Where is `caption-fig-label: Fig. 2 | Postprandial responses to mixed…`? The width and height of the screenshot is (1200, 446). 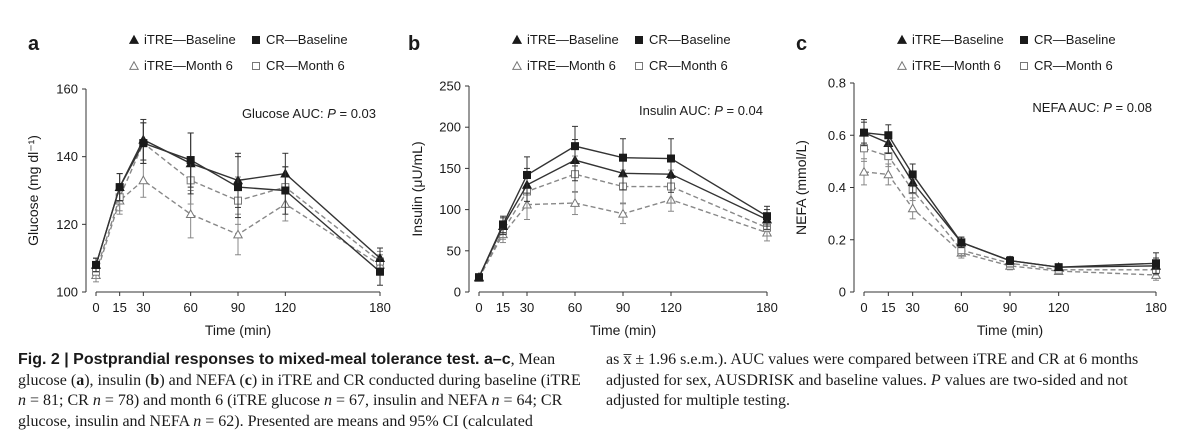 caption-fig-label: Fig. 2 | Postprandial responses to mixed… is located at coordinates (255, 359).